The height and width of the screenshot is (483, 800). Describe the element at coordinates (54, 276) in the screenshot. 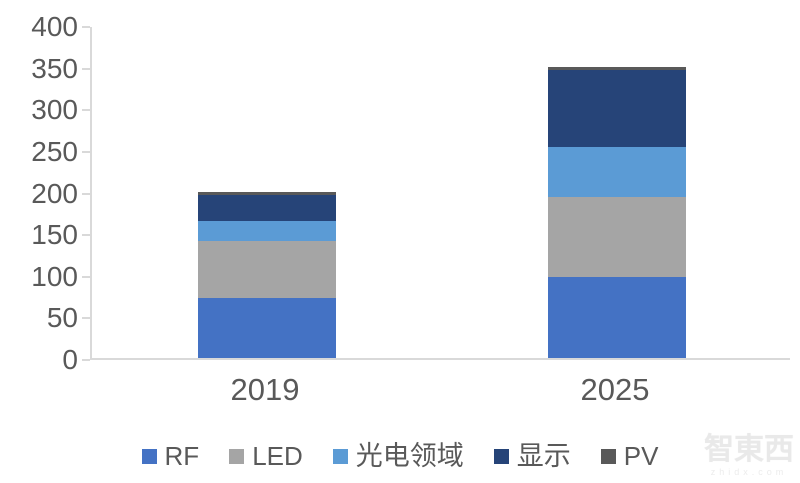

I see `y-axis-tick-label: 100` at that location.